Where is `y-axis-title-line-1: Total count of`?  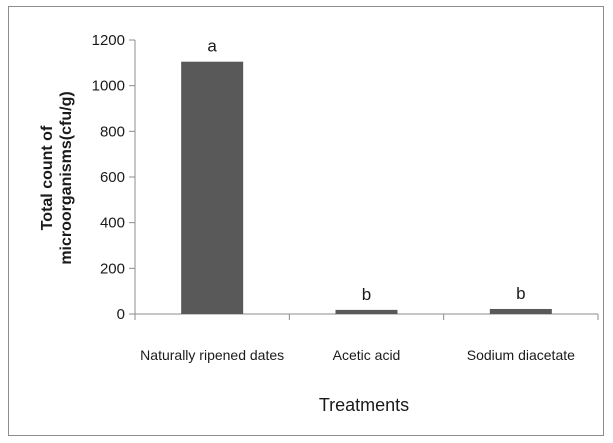
y-axis-title-line-1: Total count of is located at coordinates (47, 177).